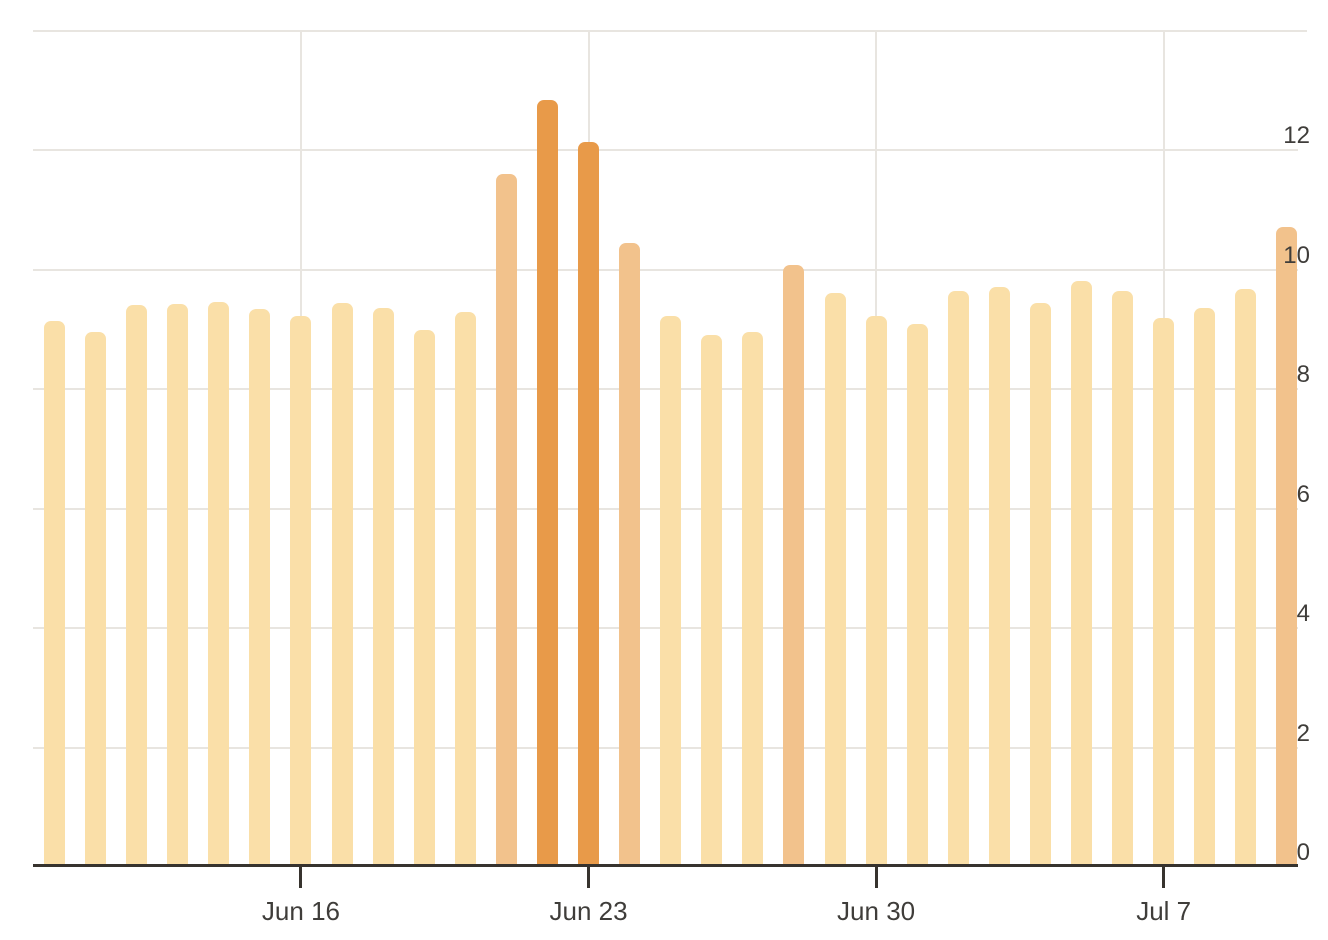 Image resolution: width=1328 pixels, height=940 pixels. Describe the element at coordinates (588, 911) in the screenshot. I see `x-axis-label-jun-23: Jun 23` at that location.